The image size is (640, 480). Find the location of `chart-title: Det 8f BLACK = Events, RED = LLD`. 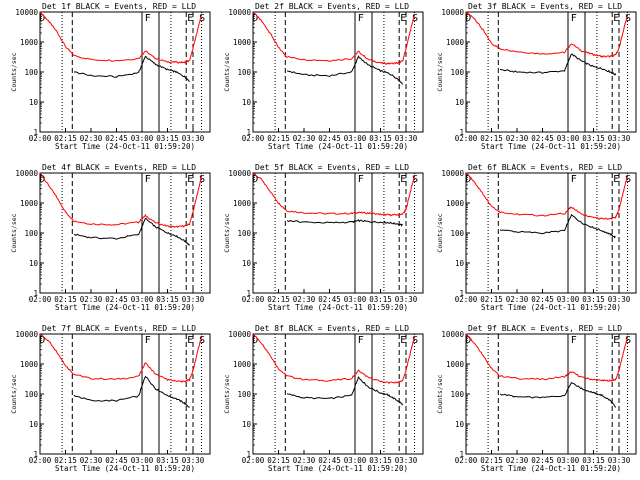

chart-title: Det 8f BLACK = Events, RED = LLD is located at coordinates (332, 328).